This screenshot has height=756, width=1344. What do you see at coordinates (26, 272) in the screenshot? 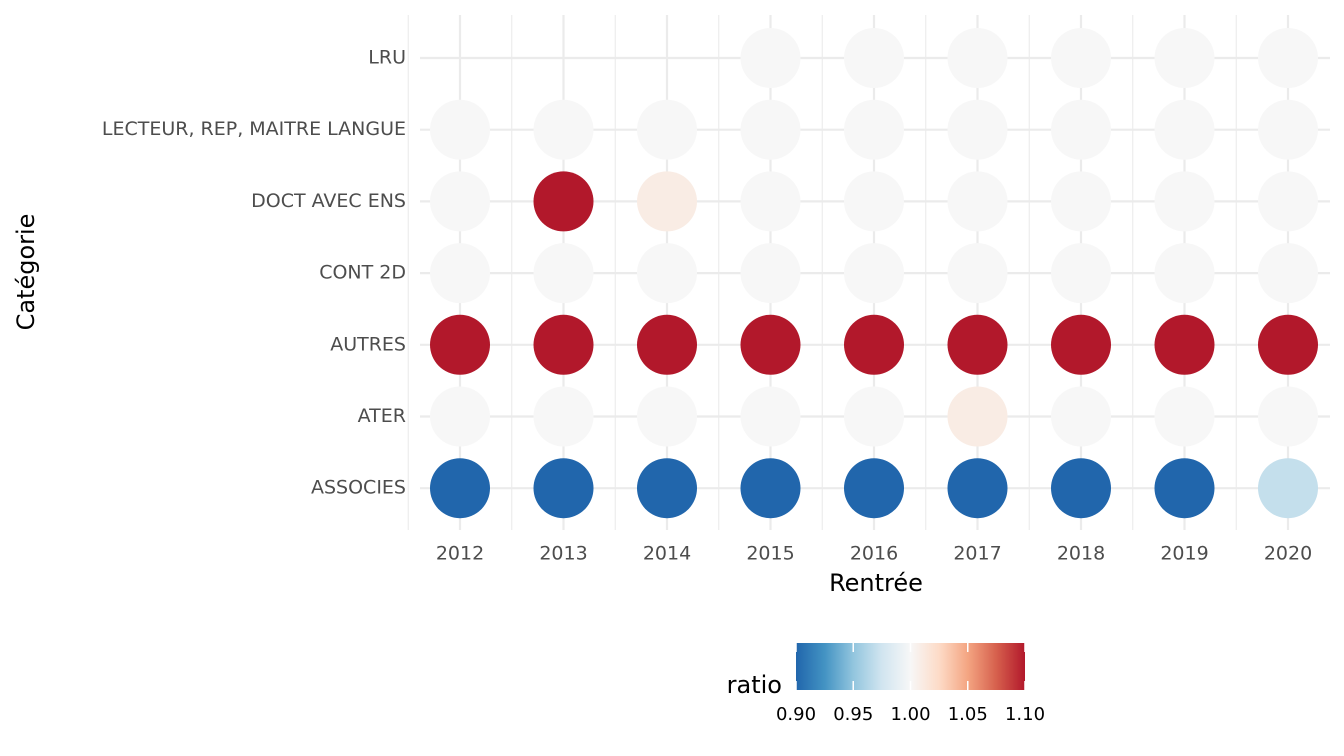
I see `y-axis-title: Catégorie` at bounding box center [26, 272].